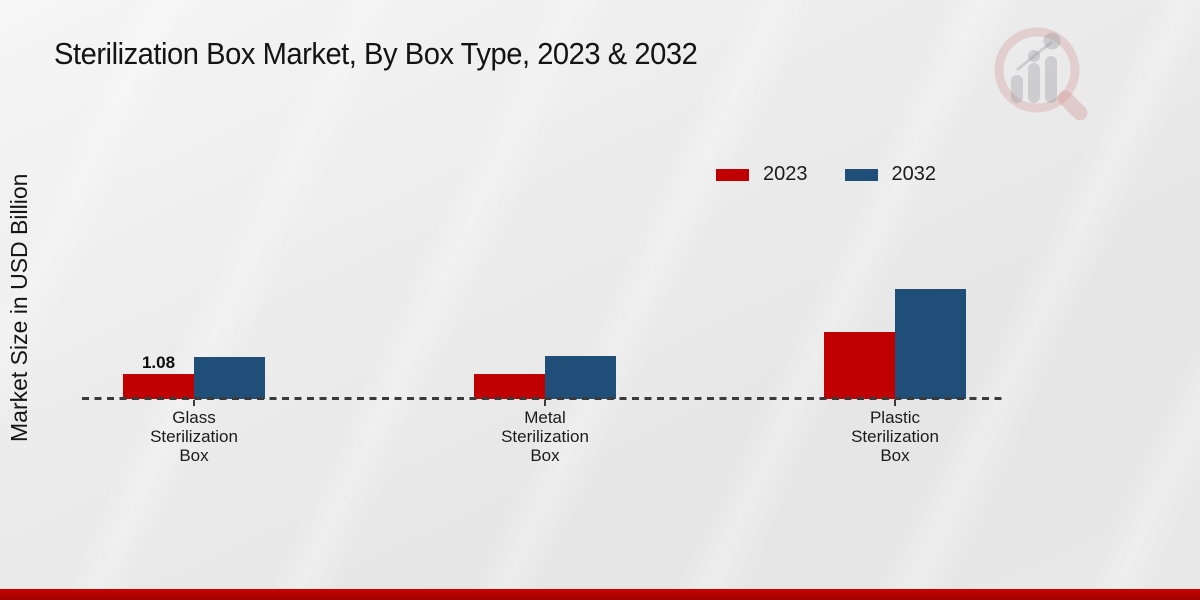  I want to click on category-label-plastic-sterilization-box: Plastic Sterilization Box, so click(895, 436).